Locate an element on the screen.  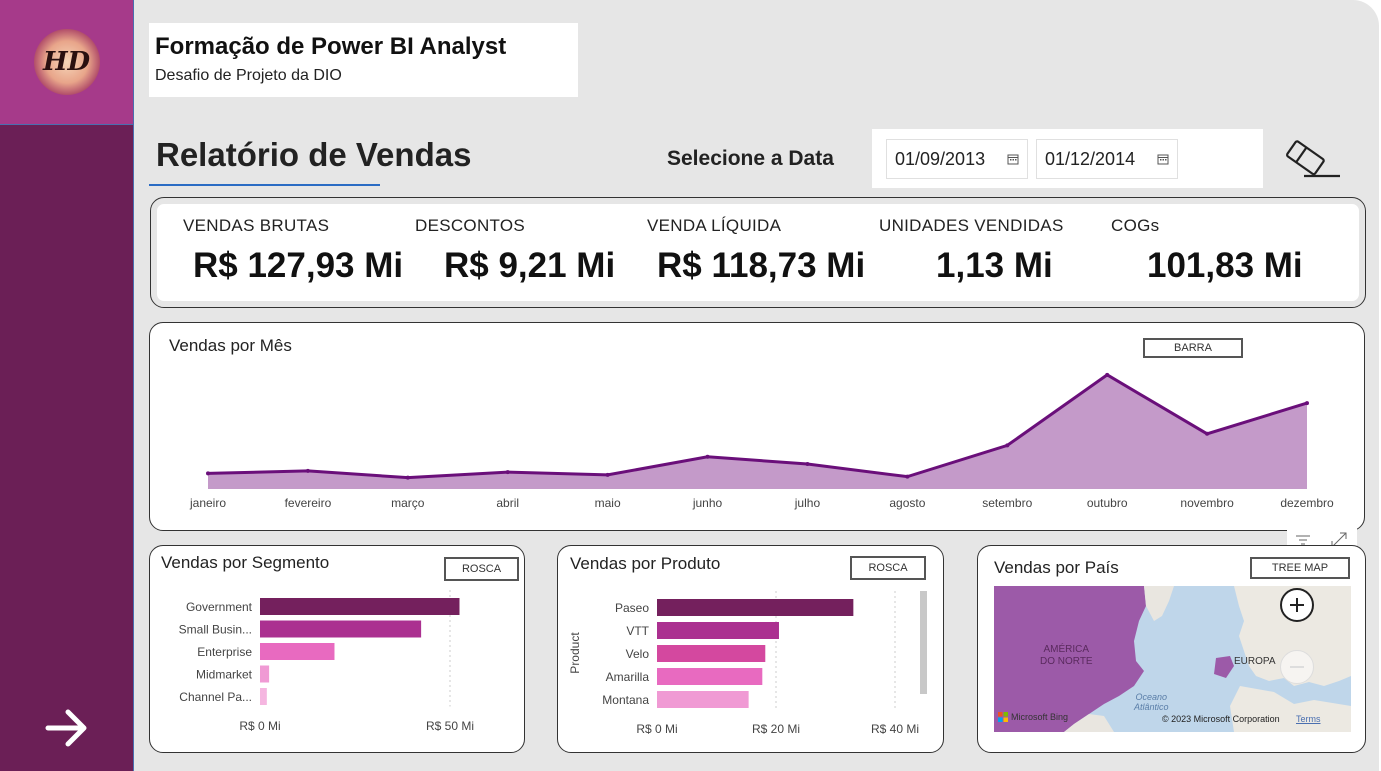
chart-title: Vendas por Segmento is located at coordinates (245, 562).